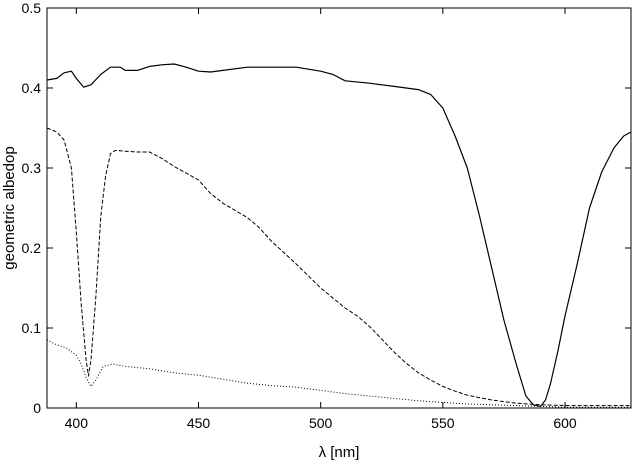 This screenshot has height=460, width=638. I want to click on y-tick-label: 0.4, so click(32, 88).